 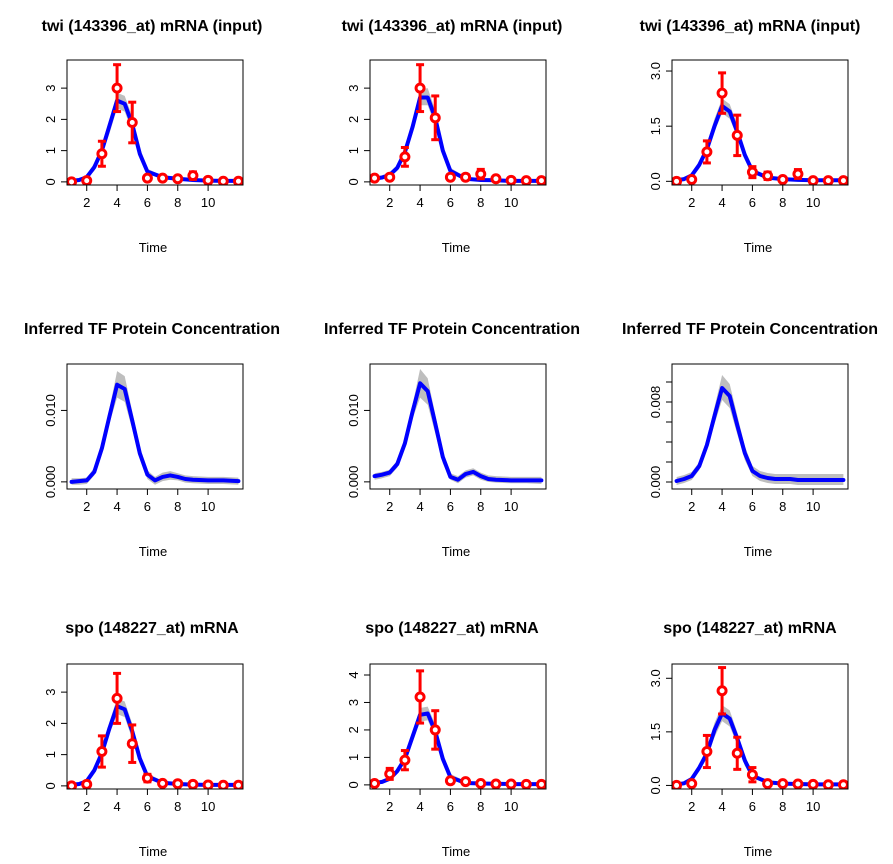 I want to click on panel-2-1-y-tick-label: 0.000, so click(x=50, y=482).